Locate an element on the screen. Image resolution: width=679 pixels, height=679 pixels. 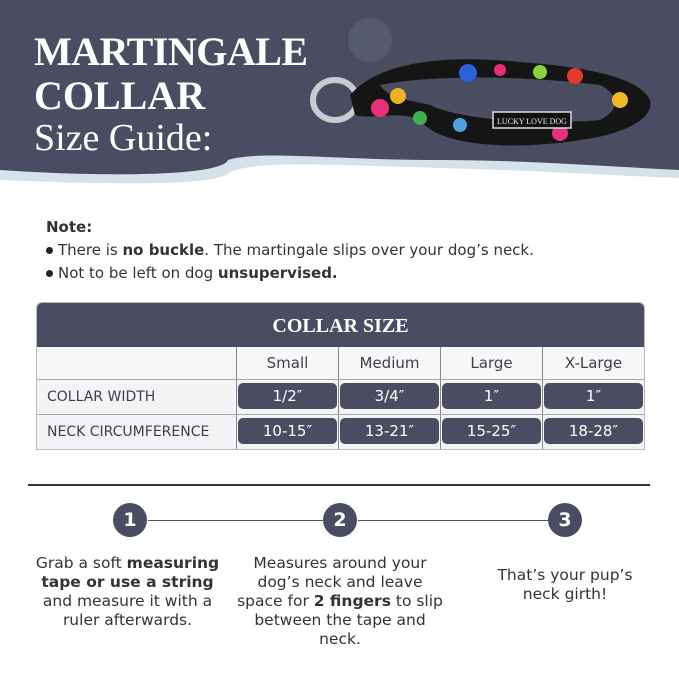
table-cell: 3/4″ is located at coordinates (389, 396).